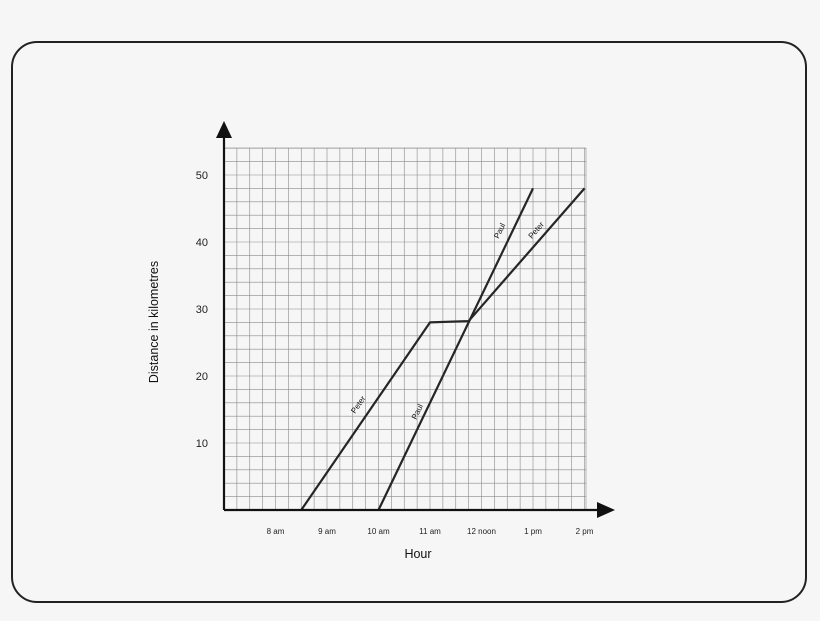 The width and height of the screenshot is (820, 621). I want to click on y-tick-label: 10, so click(202, 444).